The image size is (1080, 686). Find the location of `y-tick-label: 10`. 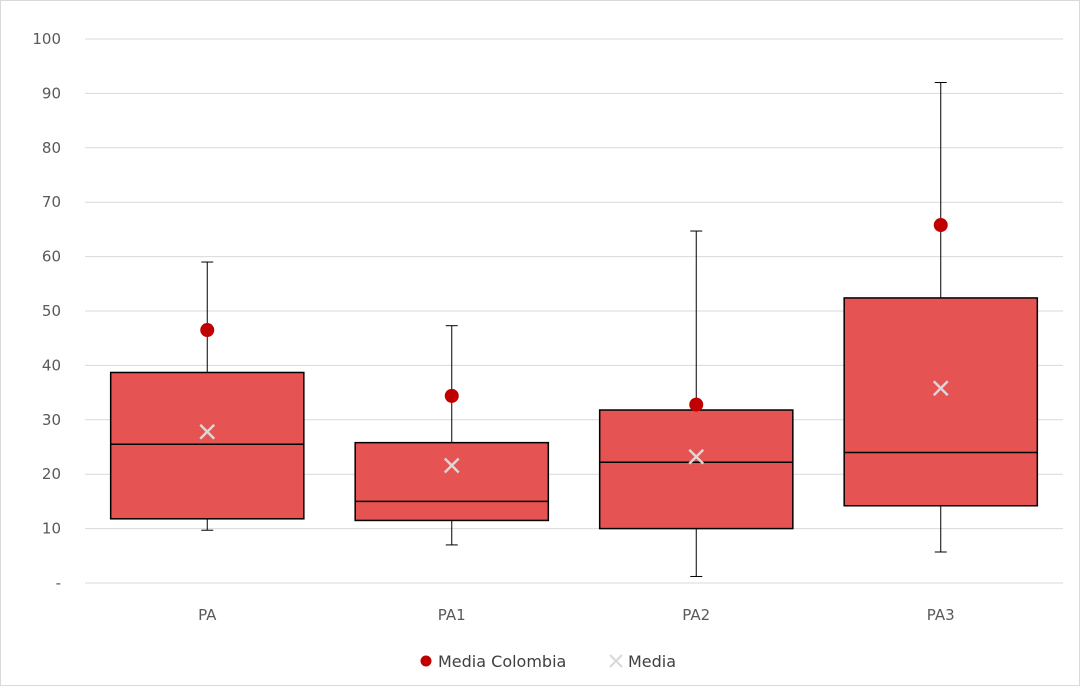

y-tick-label: 10 is located at coordinates (51, 529).